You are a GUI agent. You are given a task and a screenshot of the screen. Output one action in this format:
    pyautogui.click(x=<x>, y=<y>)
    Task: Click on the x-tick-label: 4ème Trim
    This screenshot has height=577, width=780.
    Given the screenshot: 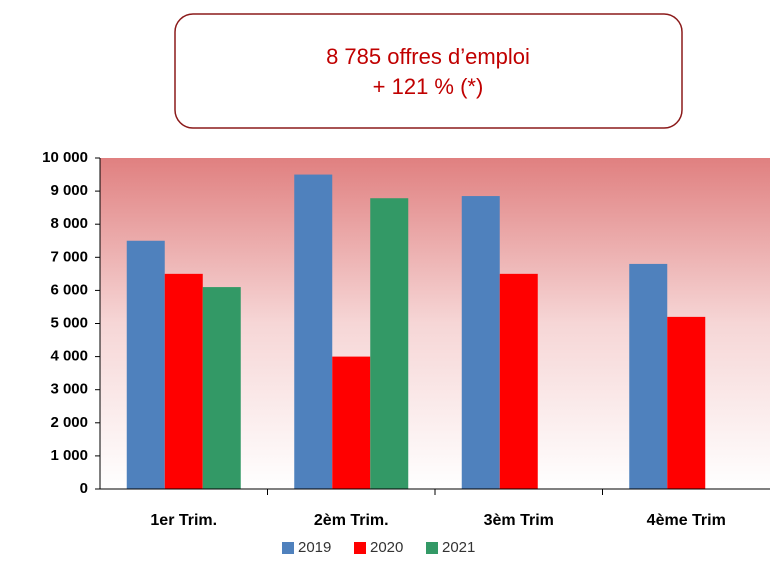 What is the action you would take?
    pyautogui.click(x=686, y=520)
    